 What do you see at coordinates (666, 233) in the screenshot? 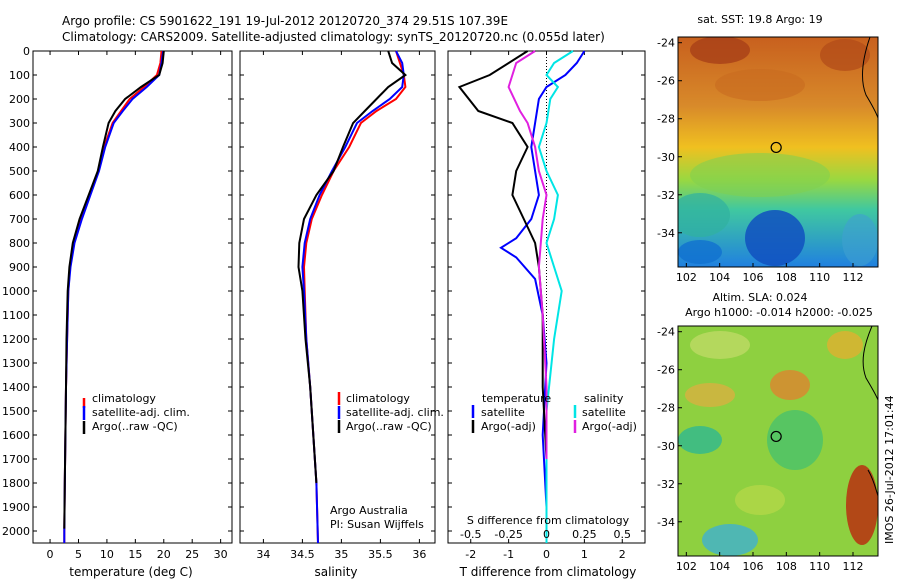
I see `y-tick-label: -34` at bounding box center [666, 233].